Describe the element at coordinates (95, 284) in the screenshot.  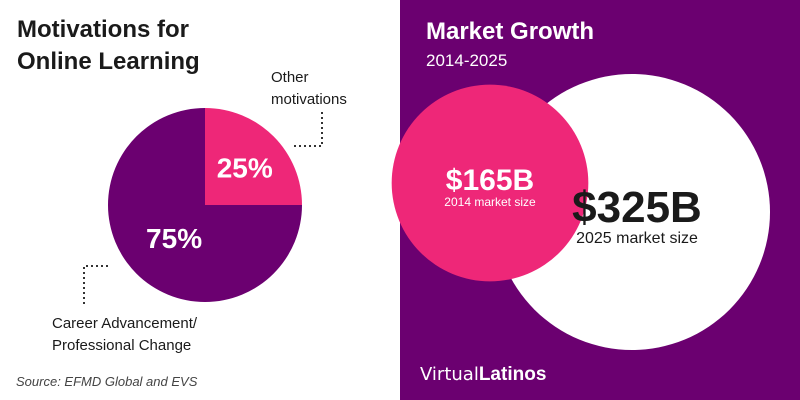
I see `leader-line-career` at that location.